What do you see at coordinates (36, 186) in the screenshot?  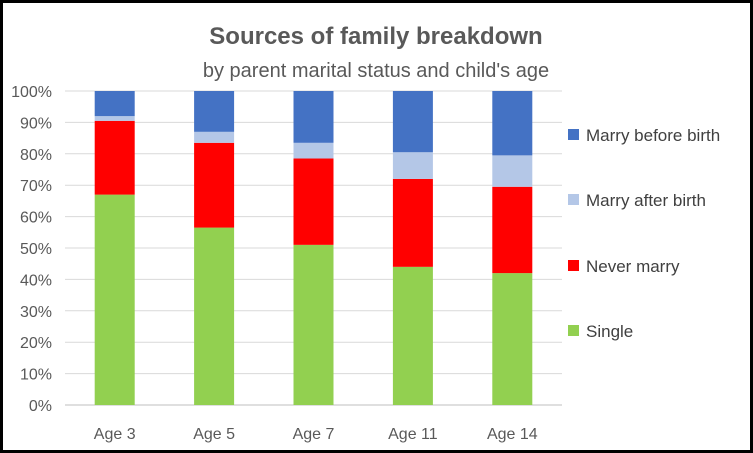 I see `y-tick-label: 70%` at bounding box center [36, 186].